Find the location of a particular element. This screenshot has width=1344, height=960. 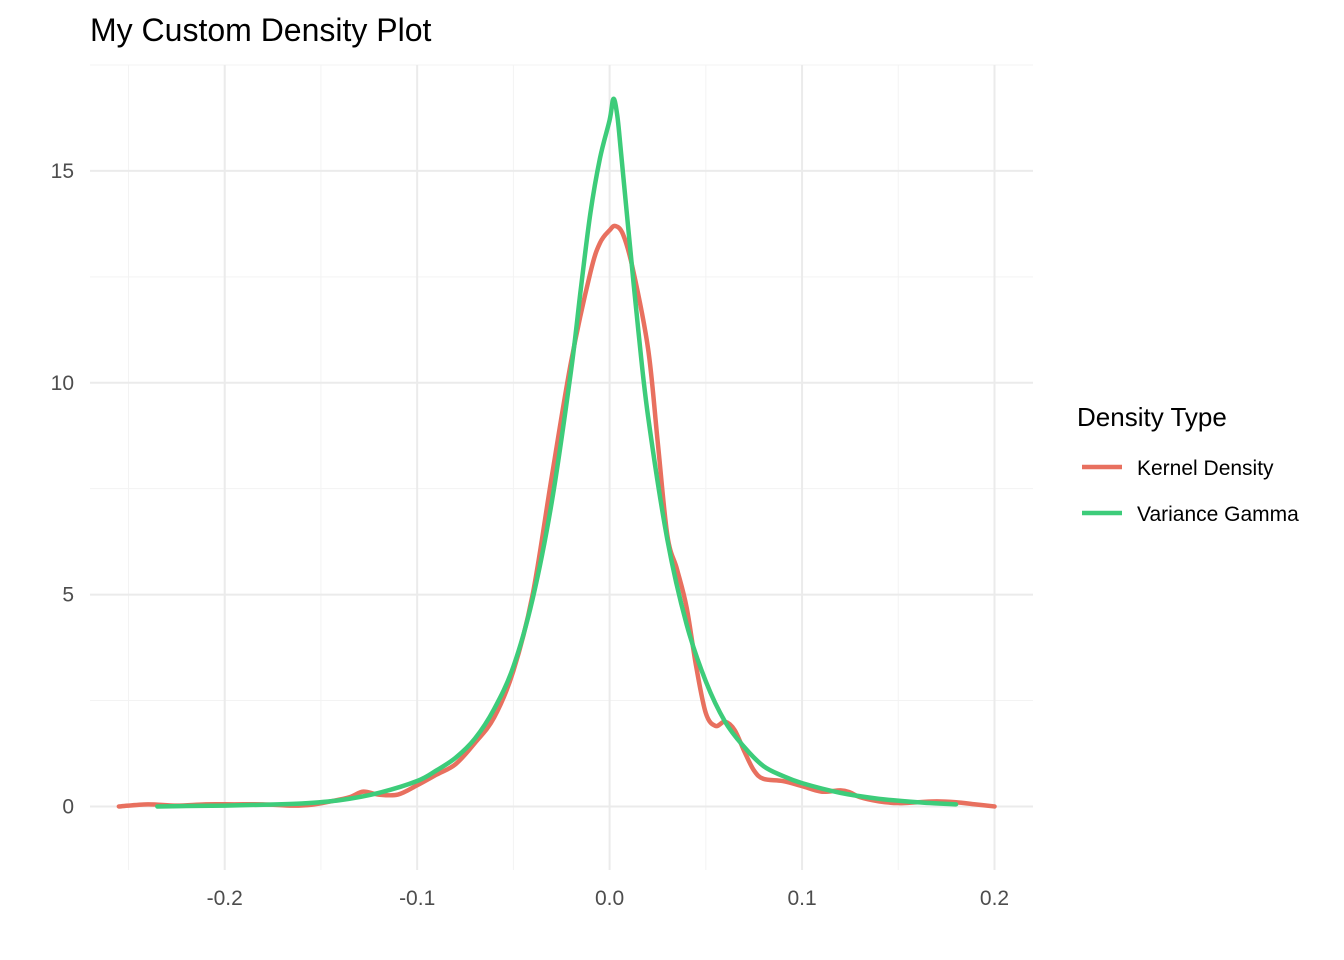

y-tick-label: 0 is located at coordinates (68, 806).